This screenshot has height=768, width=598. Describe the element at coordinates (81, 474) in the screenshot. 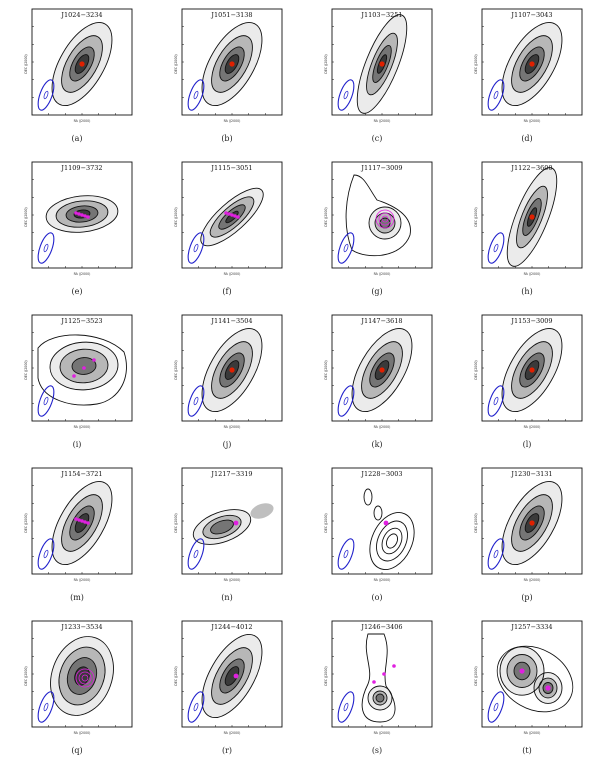

I see `panel-title: J1154−3721` at that location.